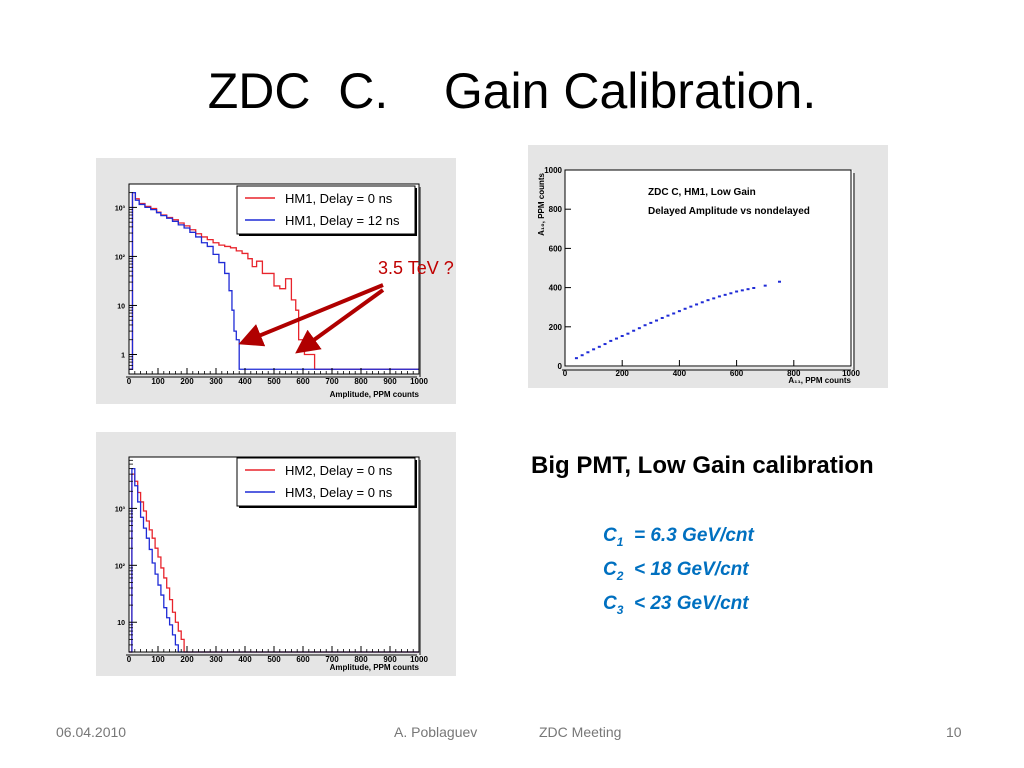 This screenshot has height=768, width=1024. Describe the element at coordinates (678, 537) in the screenshot. I see `calibration-line-c1: C1 = 6.3 GeV/cnt` at that location.